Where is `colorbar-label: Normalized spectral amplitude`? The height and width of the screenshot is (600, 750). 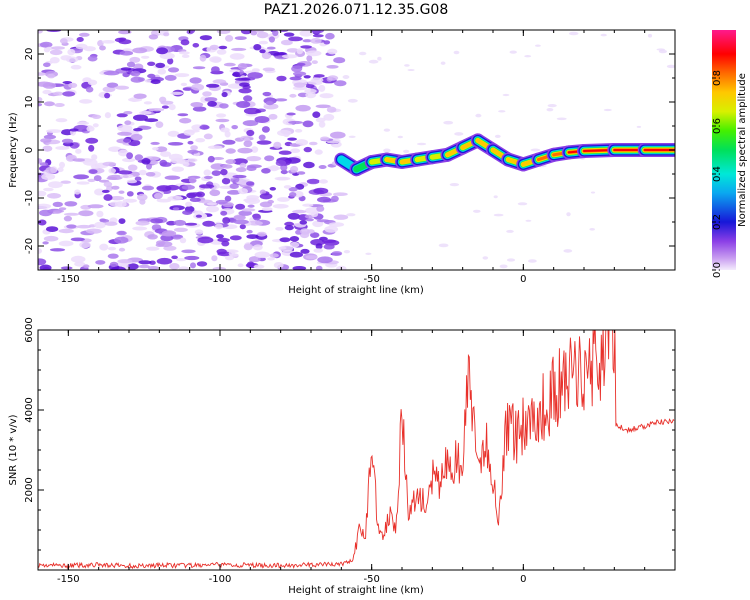
colorbar-label: Normalized spectral amplitude is located at coordinates (742, 150).